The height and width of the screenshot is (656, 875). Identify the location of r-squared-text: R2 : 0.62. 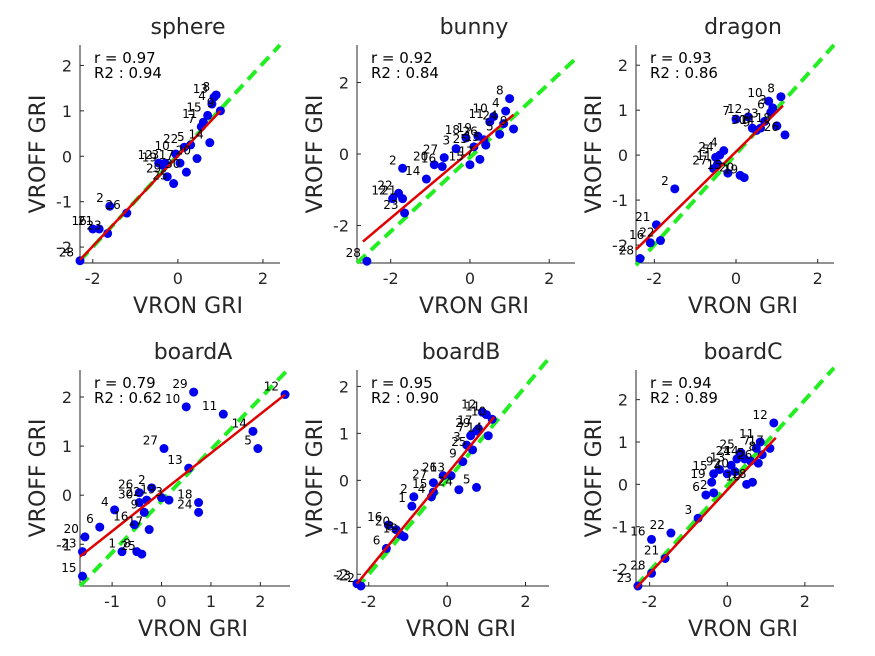
(128, 398).